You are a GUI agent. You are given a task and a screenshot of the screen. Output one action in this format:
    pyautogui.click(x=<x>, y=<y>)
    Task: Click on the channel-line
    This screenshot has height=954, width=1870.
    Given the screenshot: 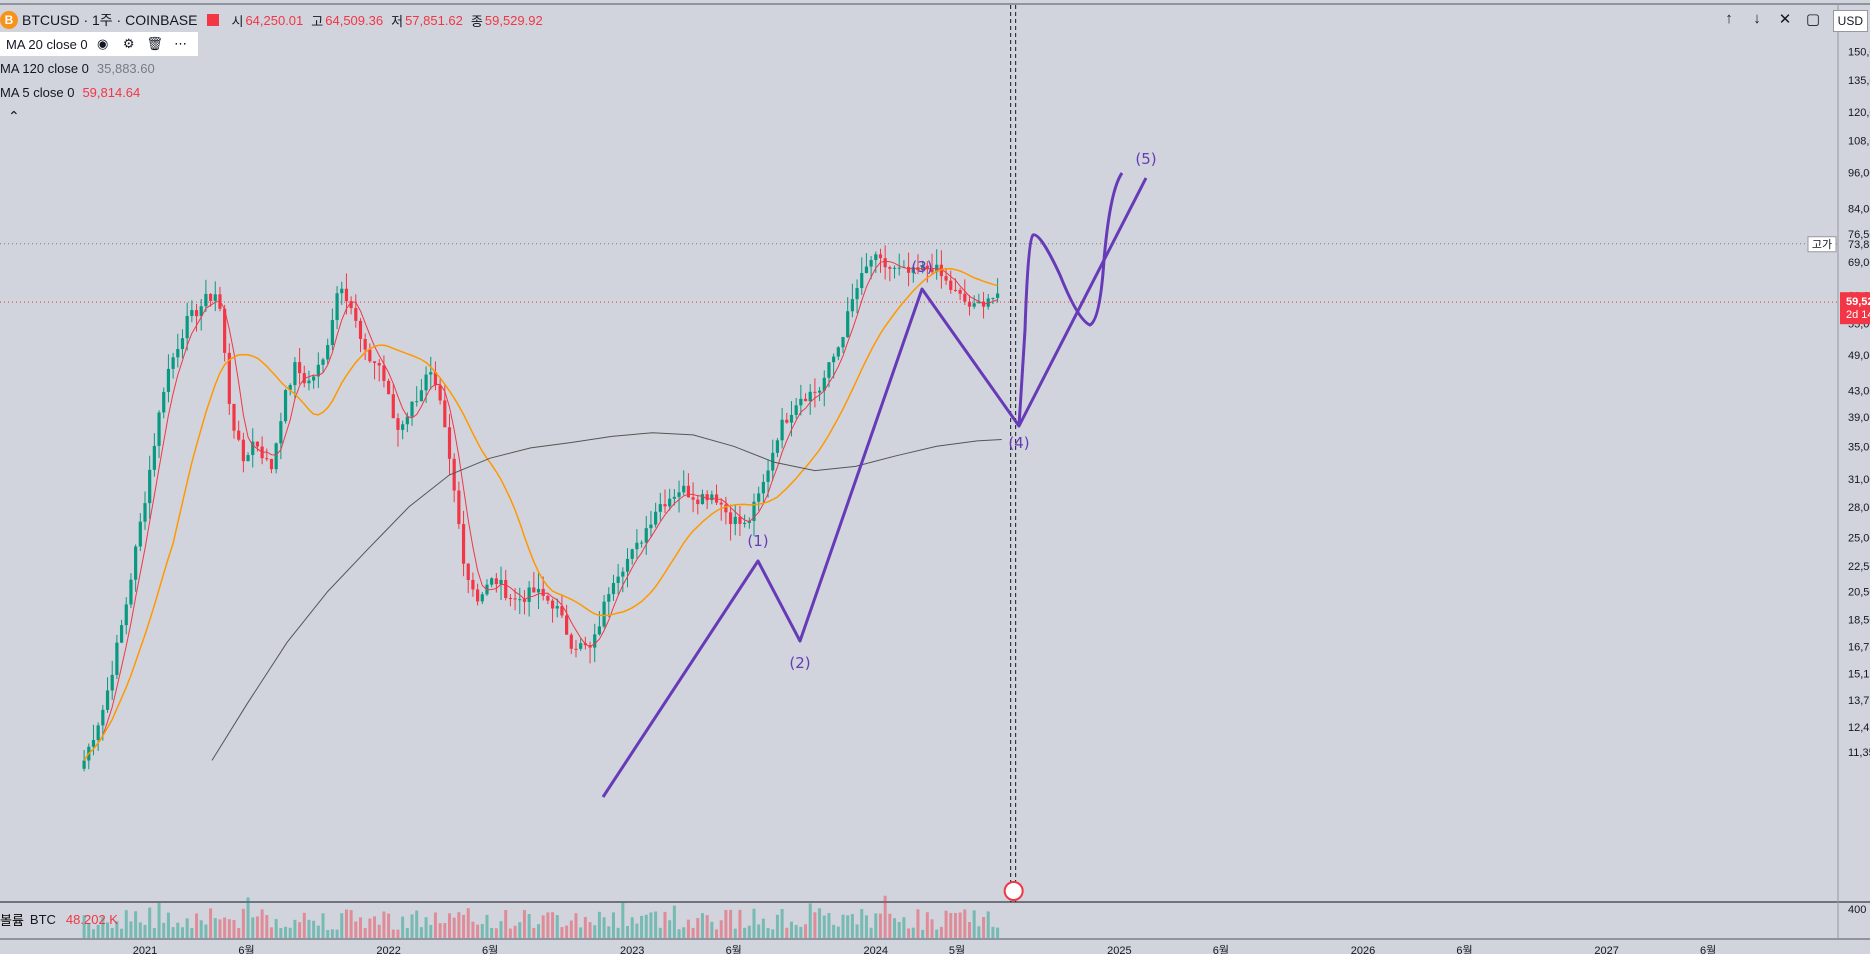 What is the action you would take?
    pyautogui.click(x=1082, y=302)
    